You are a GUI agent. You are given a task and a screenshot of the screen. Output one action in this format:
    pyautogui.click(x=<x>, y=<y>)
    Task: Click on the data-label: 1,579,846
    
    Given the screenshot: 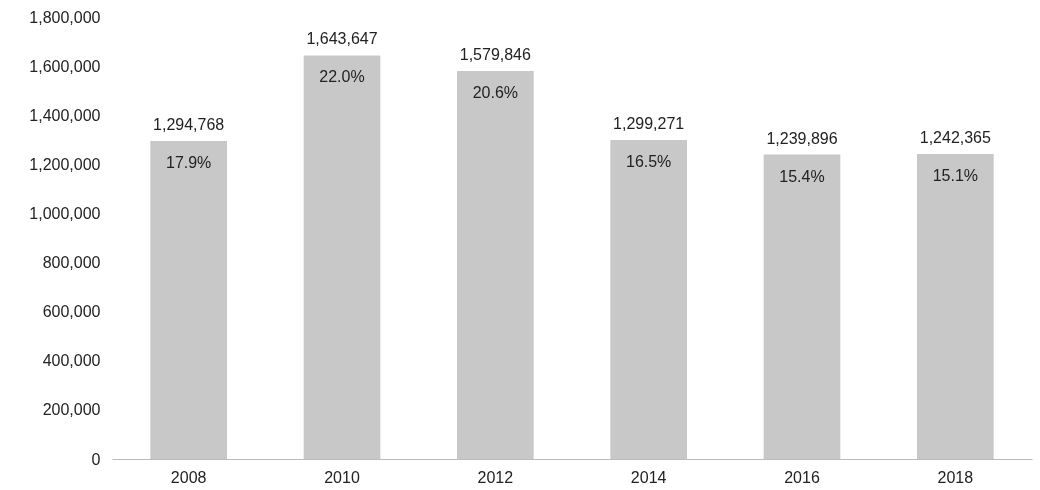 What is the action you would take?
    pyautogui.click(x=495, y=55)
    